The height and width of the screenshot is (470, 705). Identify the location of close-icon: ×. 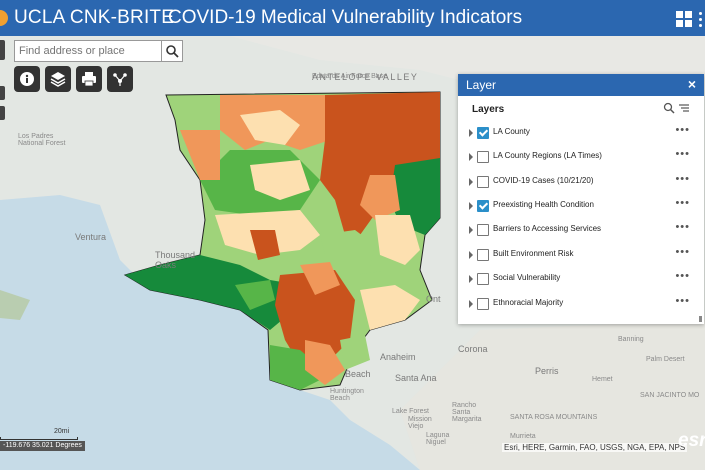
(692, 84).